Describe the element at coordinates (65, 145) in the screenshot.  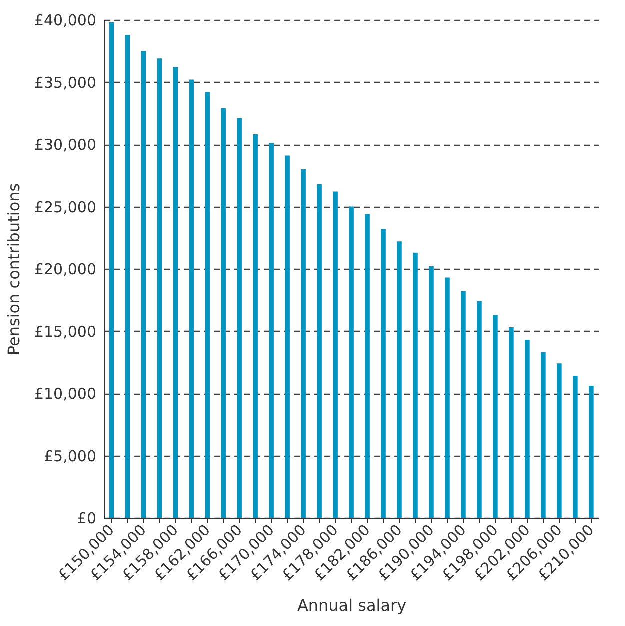
I see `y-tick-label: £30,000` at that location.